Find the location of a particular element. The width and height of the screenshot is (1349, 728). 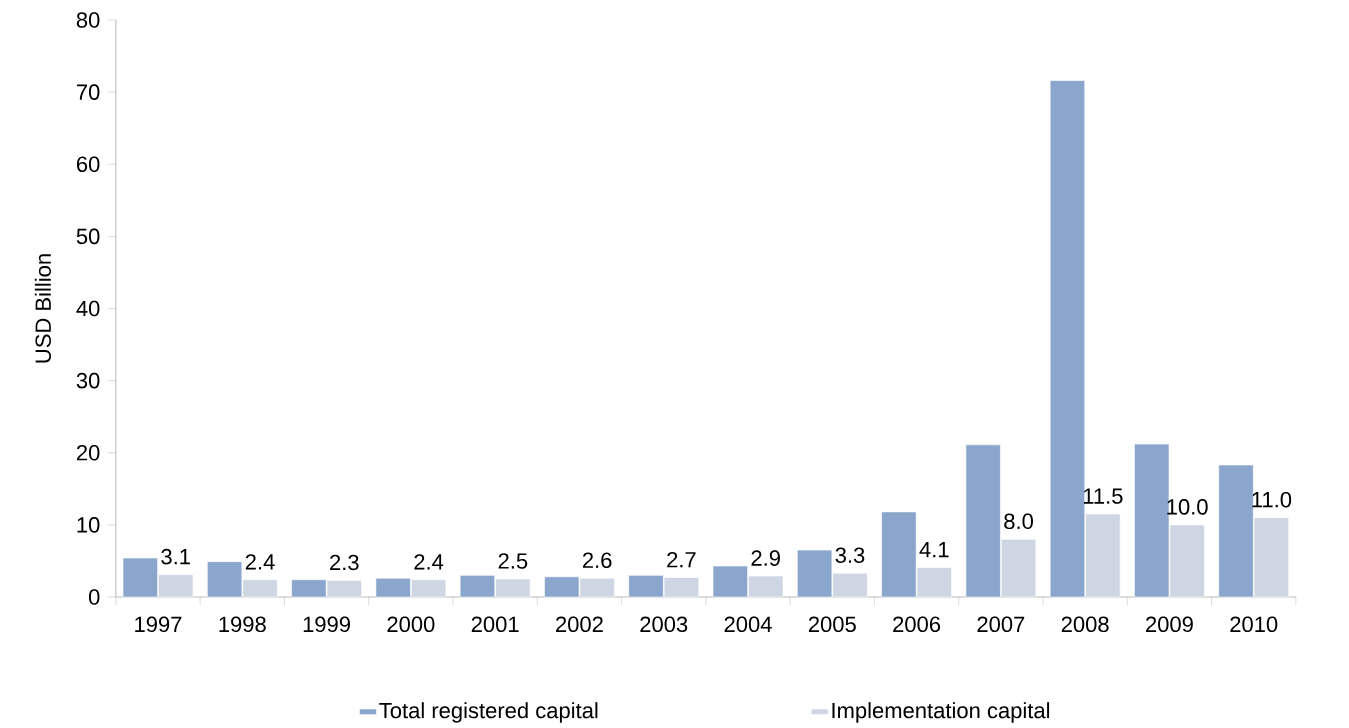

y-tick-label: 40 is located at coordinates (88, 308).